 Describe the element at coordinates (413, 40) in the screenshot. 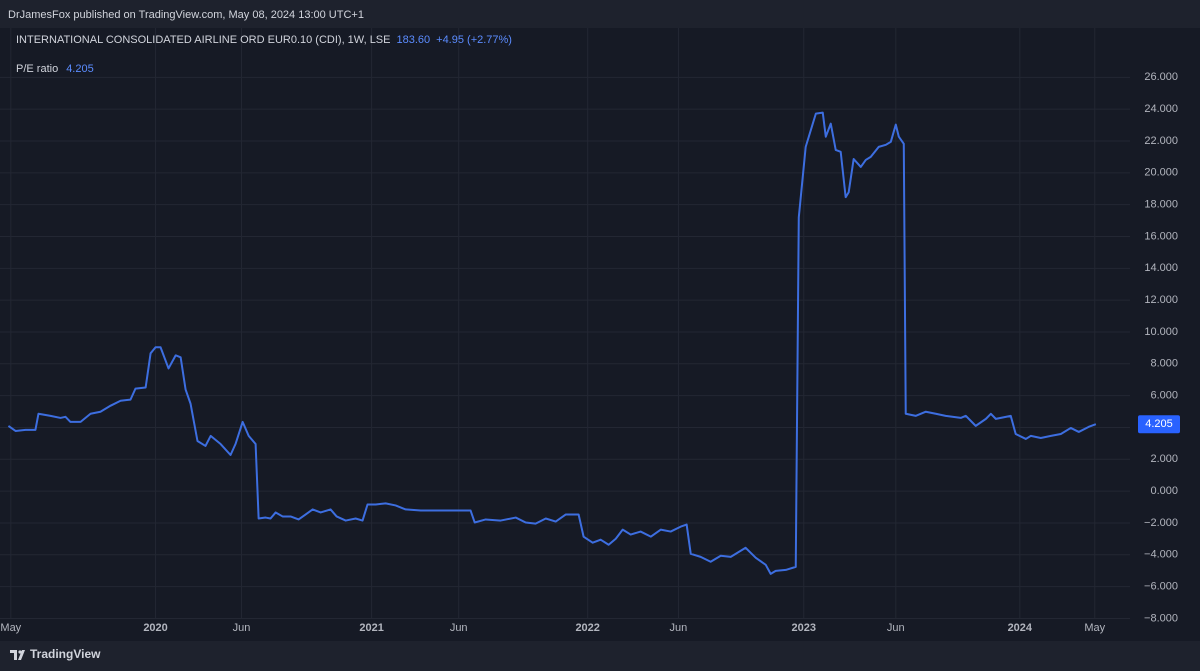

I see `price: 183.60` at that location.